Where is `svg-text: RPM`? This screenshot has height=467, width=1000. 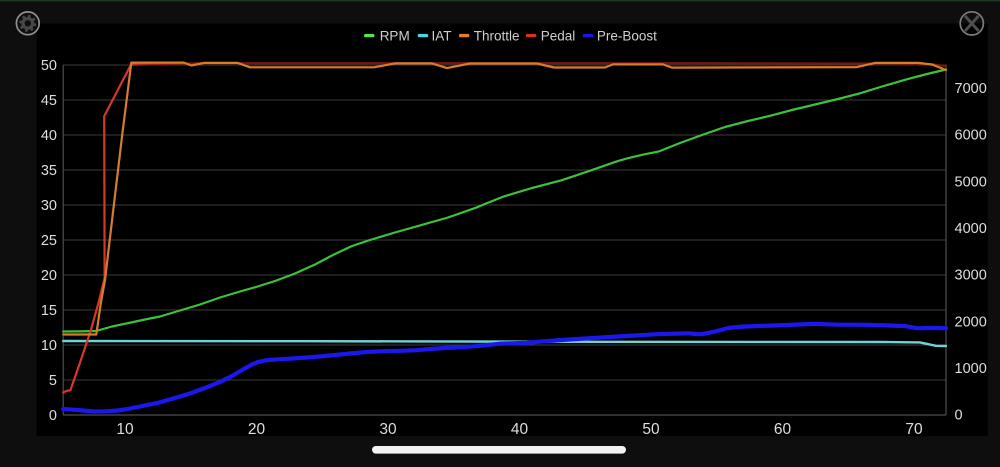
svg-text: RPM is located at coordinates (395, 36).